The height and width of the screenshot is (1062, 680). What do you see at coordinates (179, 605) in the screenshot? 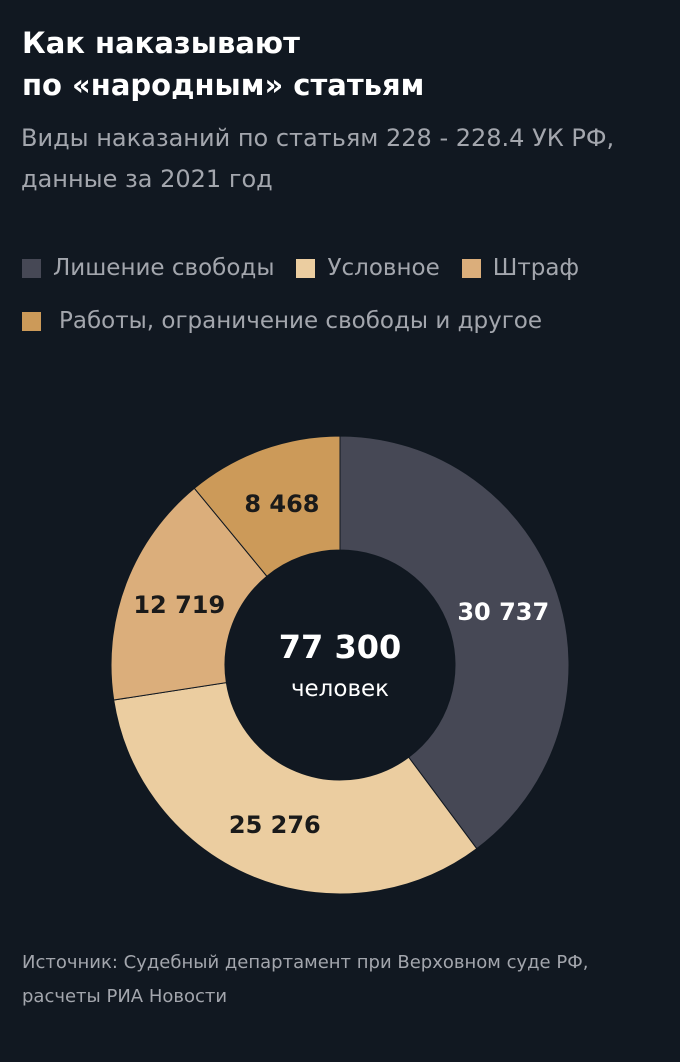
I see `donut-value-label-fine: 12 719` at bounding box center [179, 605].